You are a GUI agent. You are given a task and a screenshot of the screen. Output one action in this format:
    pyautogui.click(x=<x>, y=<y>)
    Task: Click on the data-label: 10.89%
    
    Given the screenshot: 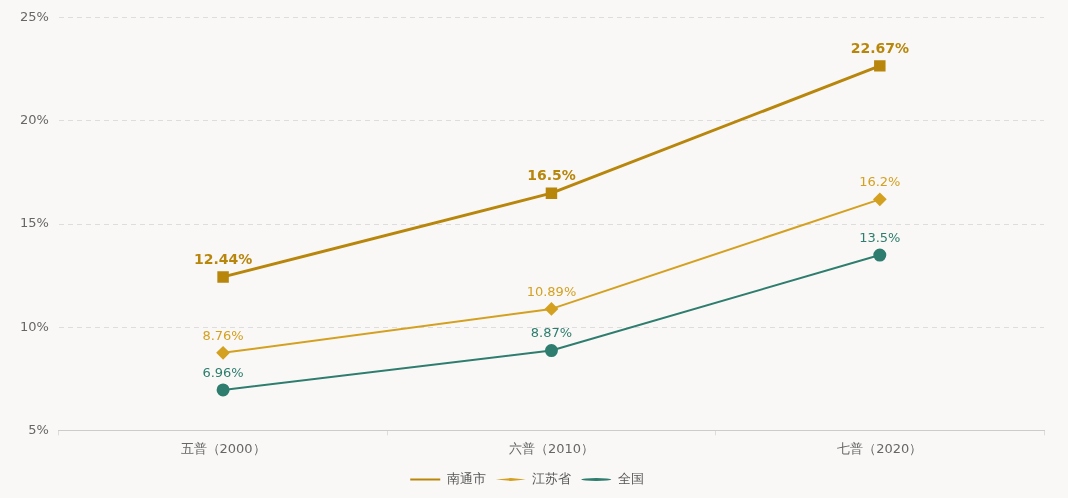 What is the action you would take?
    pyautogui.click(x=551, y=291)
    